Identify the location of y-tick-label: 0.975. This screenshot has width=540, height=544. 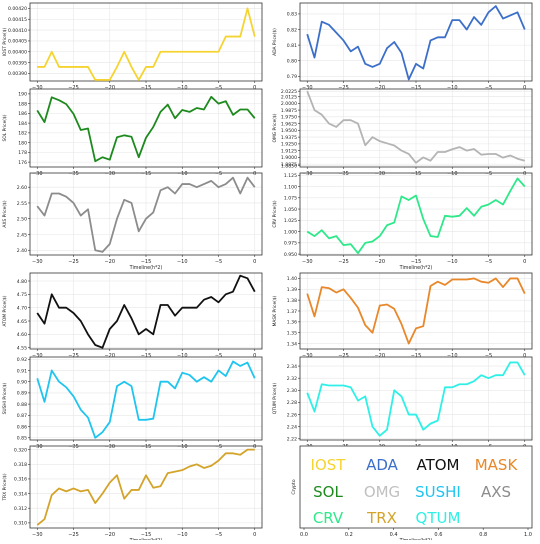
(290, 244).